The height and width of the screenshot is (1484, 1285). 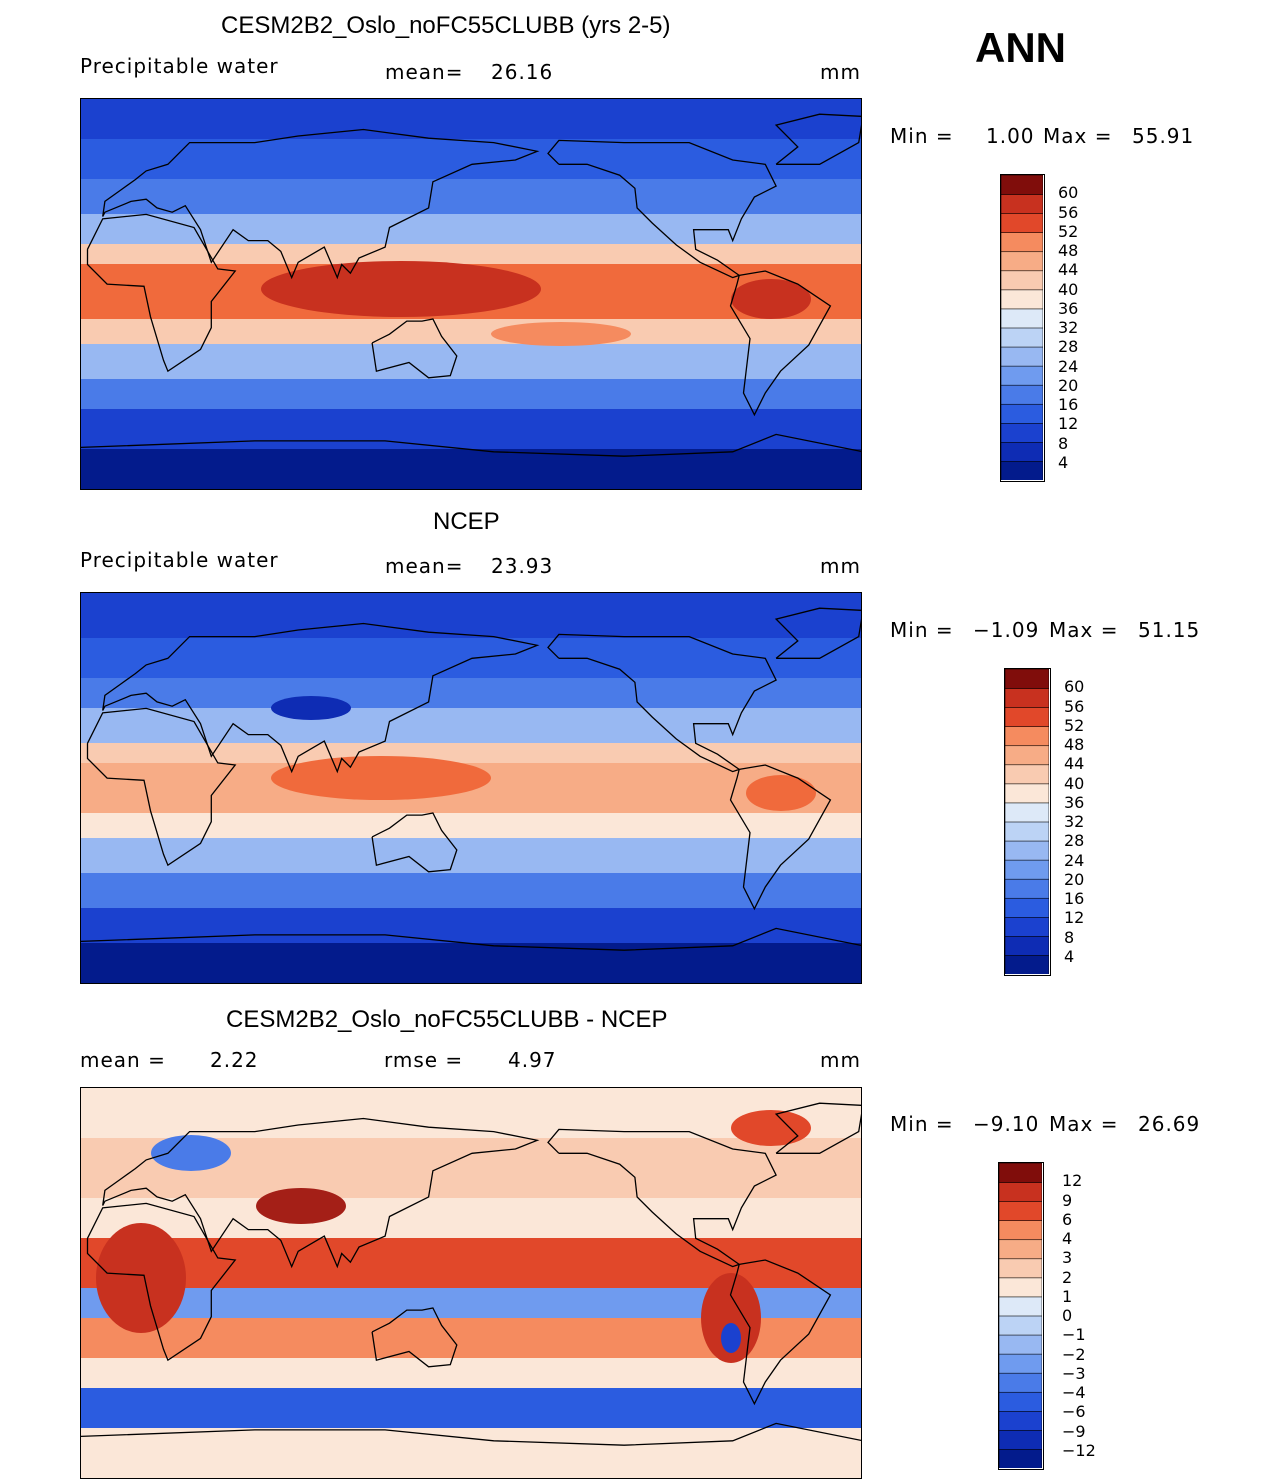 I want to click on panel-3-colorbar-svg, so click(x=1020, y=1315).